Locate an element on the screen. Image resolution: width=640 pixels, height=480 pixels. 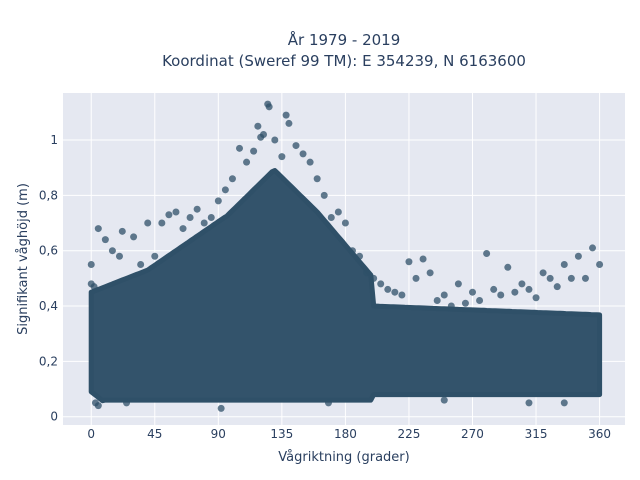
x-tick-label: 0 is located at coordinates (91, 434).